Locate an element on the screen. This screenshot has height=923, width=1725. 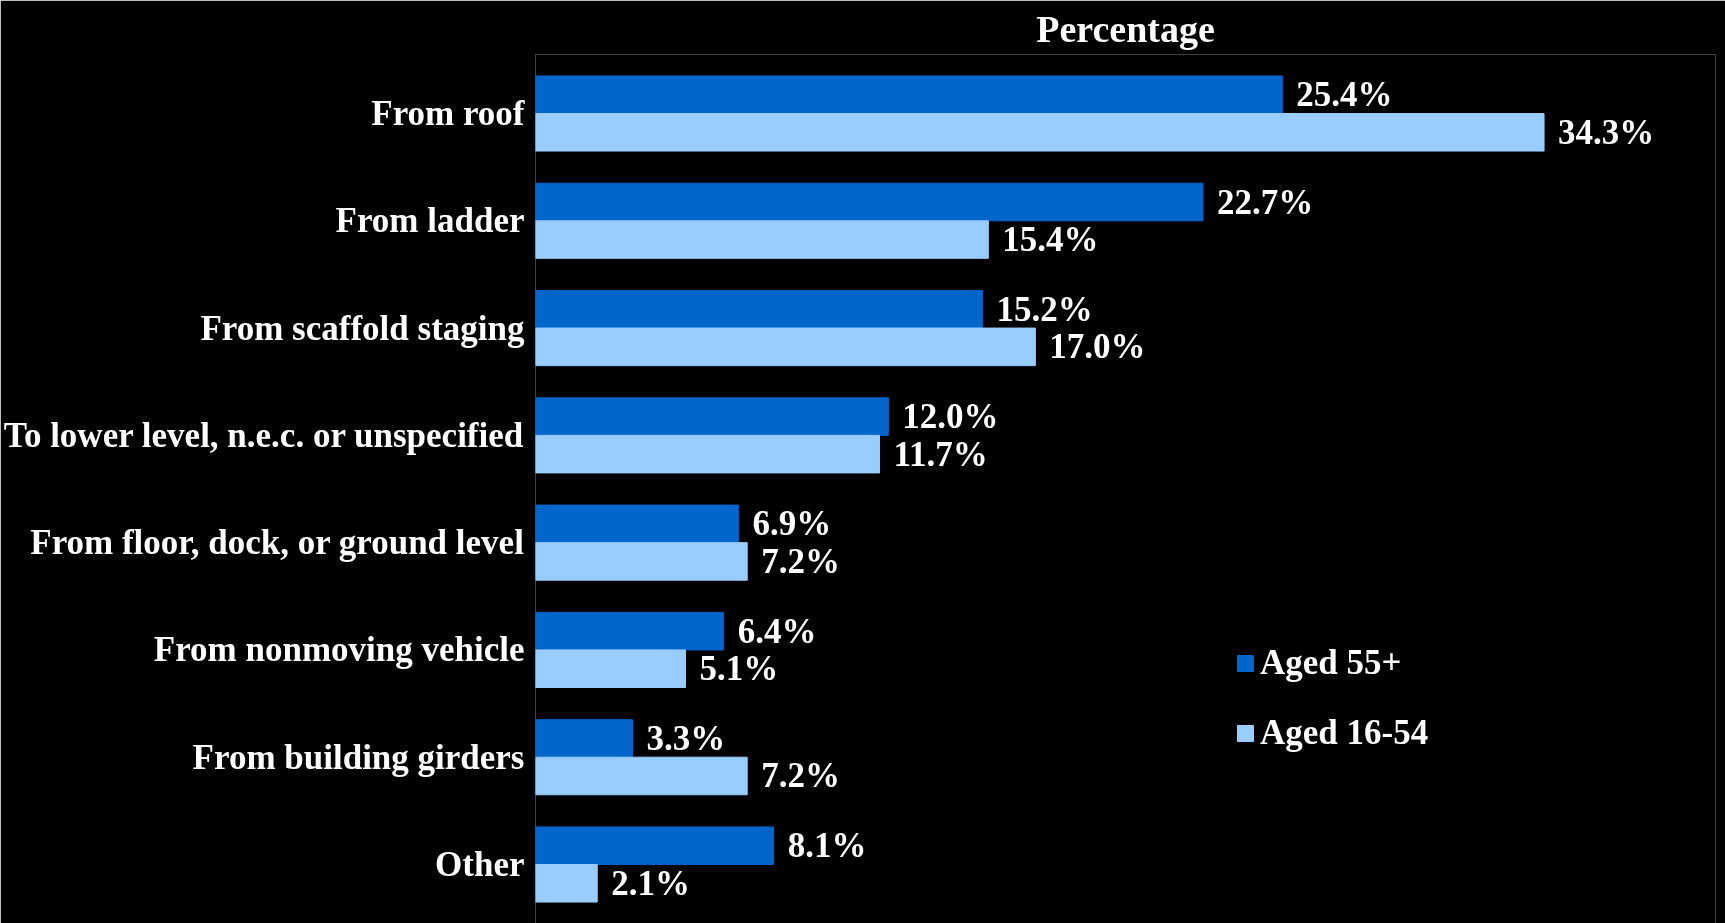
data-label: 15.2% is located at coordinates (1044, 309).